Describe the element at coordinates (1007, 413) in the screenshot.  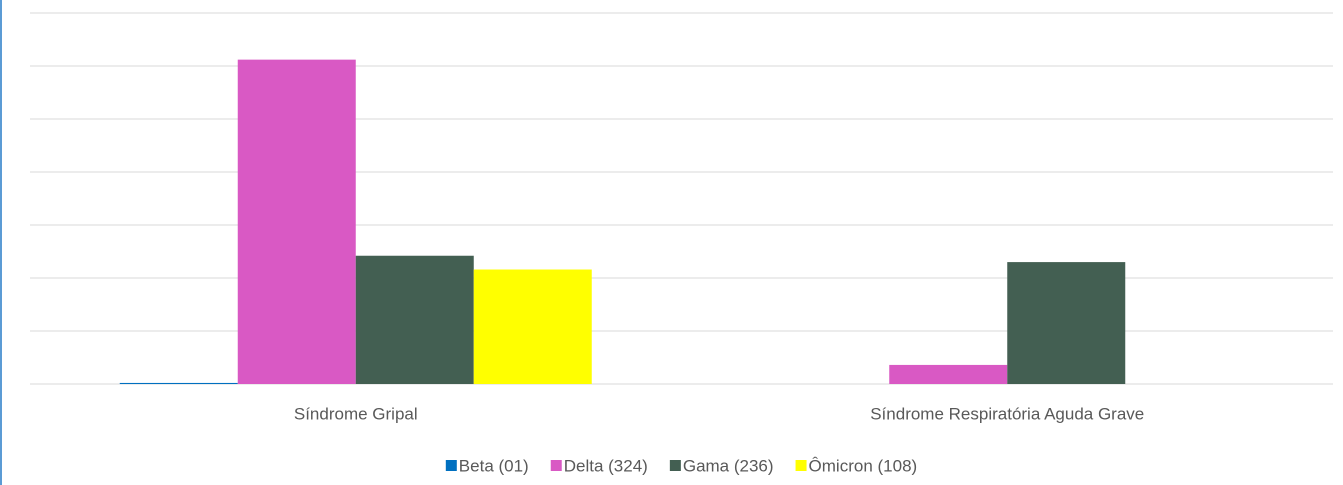
I see `x-tick-label: Síndrome Respiratória Aguda Grave` at that location.